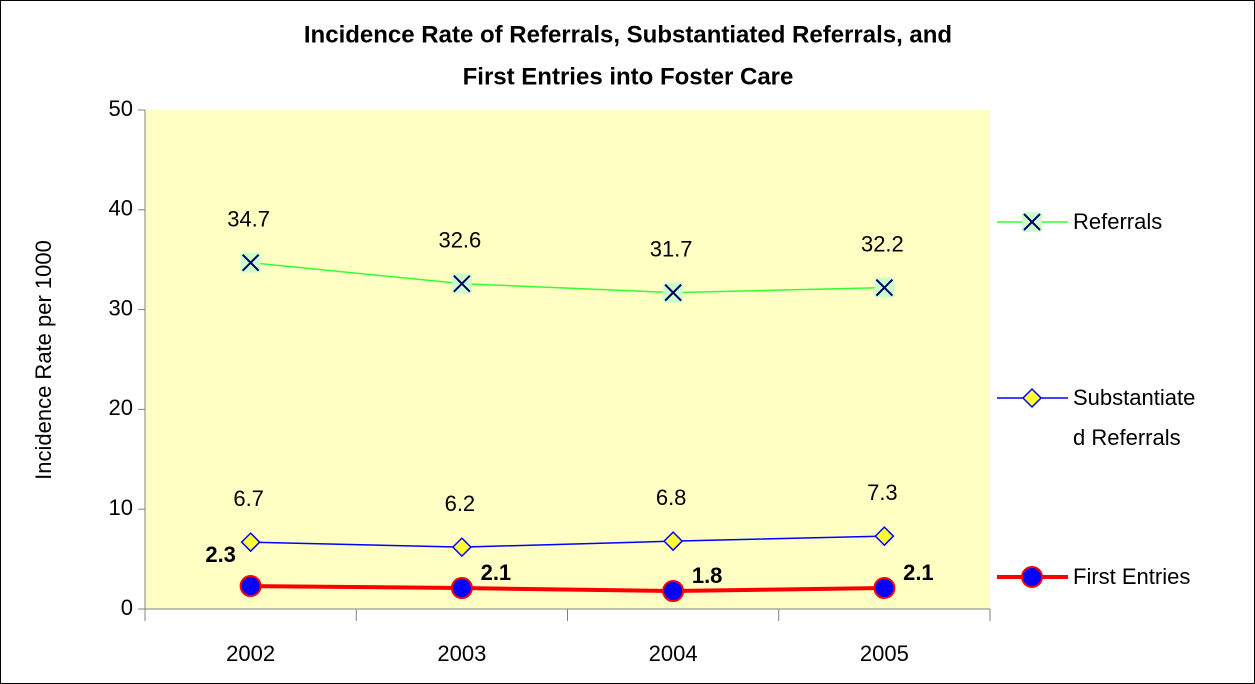 The width and height of the screenshot is (1255, 684). Describe the element at coordinates (461, 653) in the screenshot. I see `x-tick-label: 2003` at that location.